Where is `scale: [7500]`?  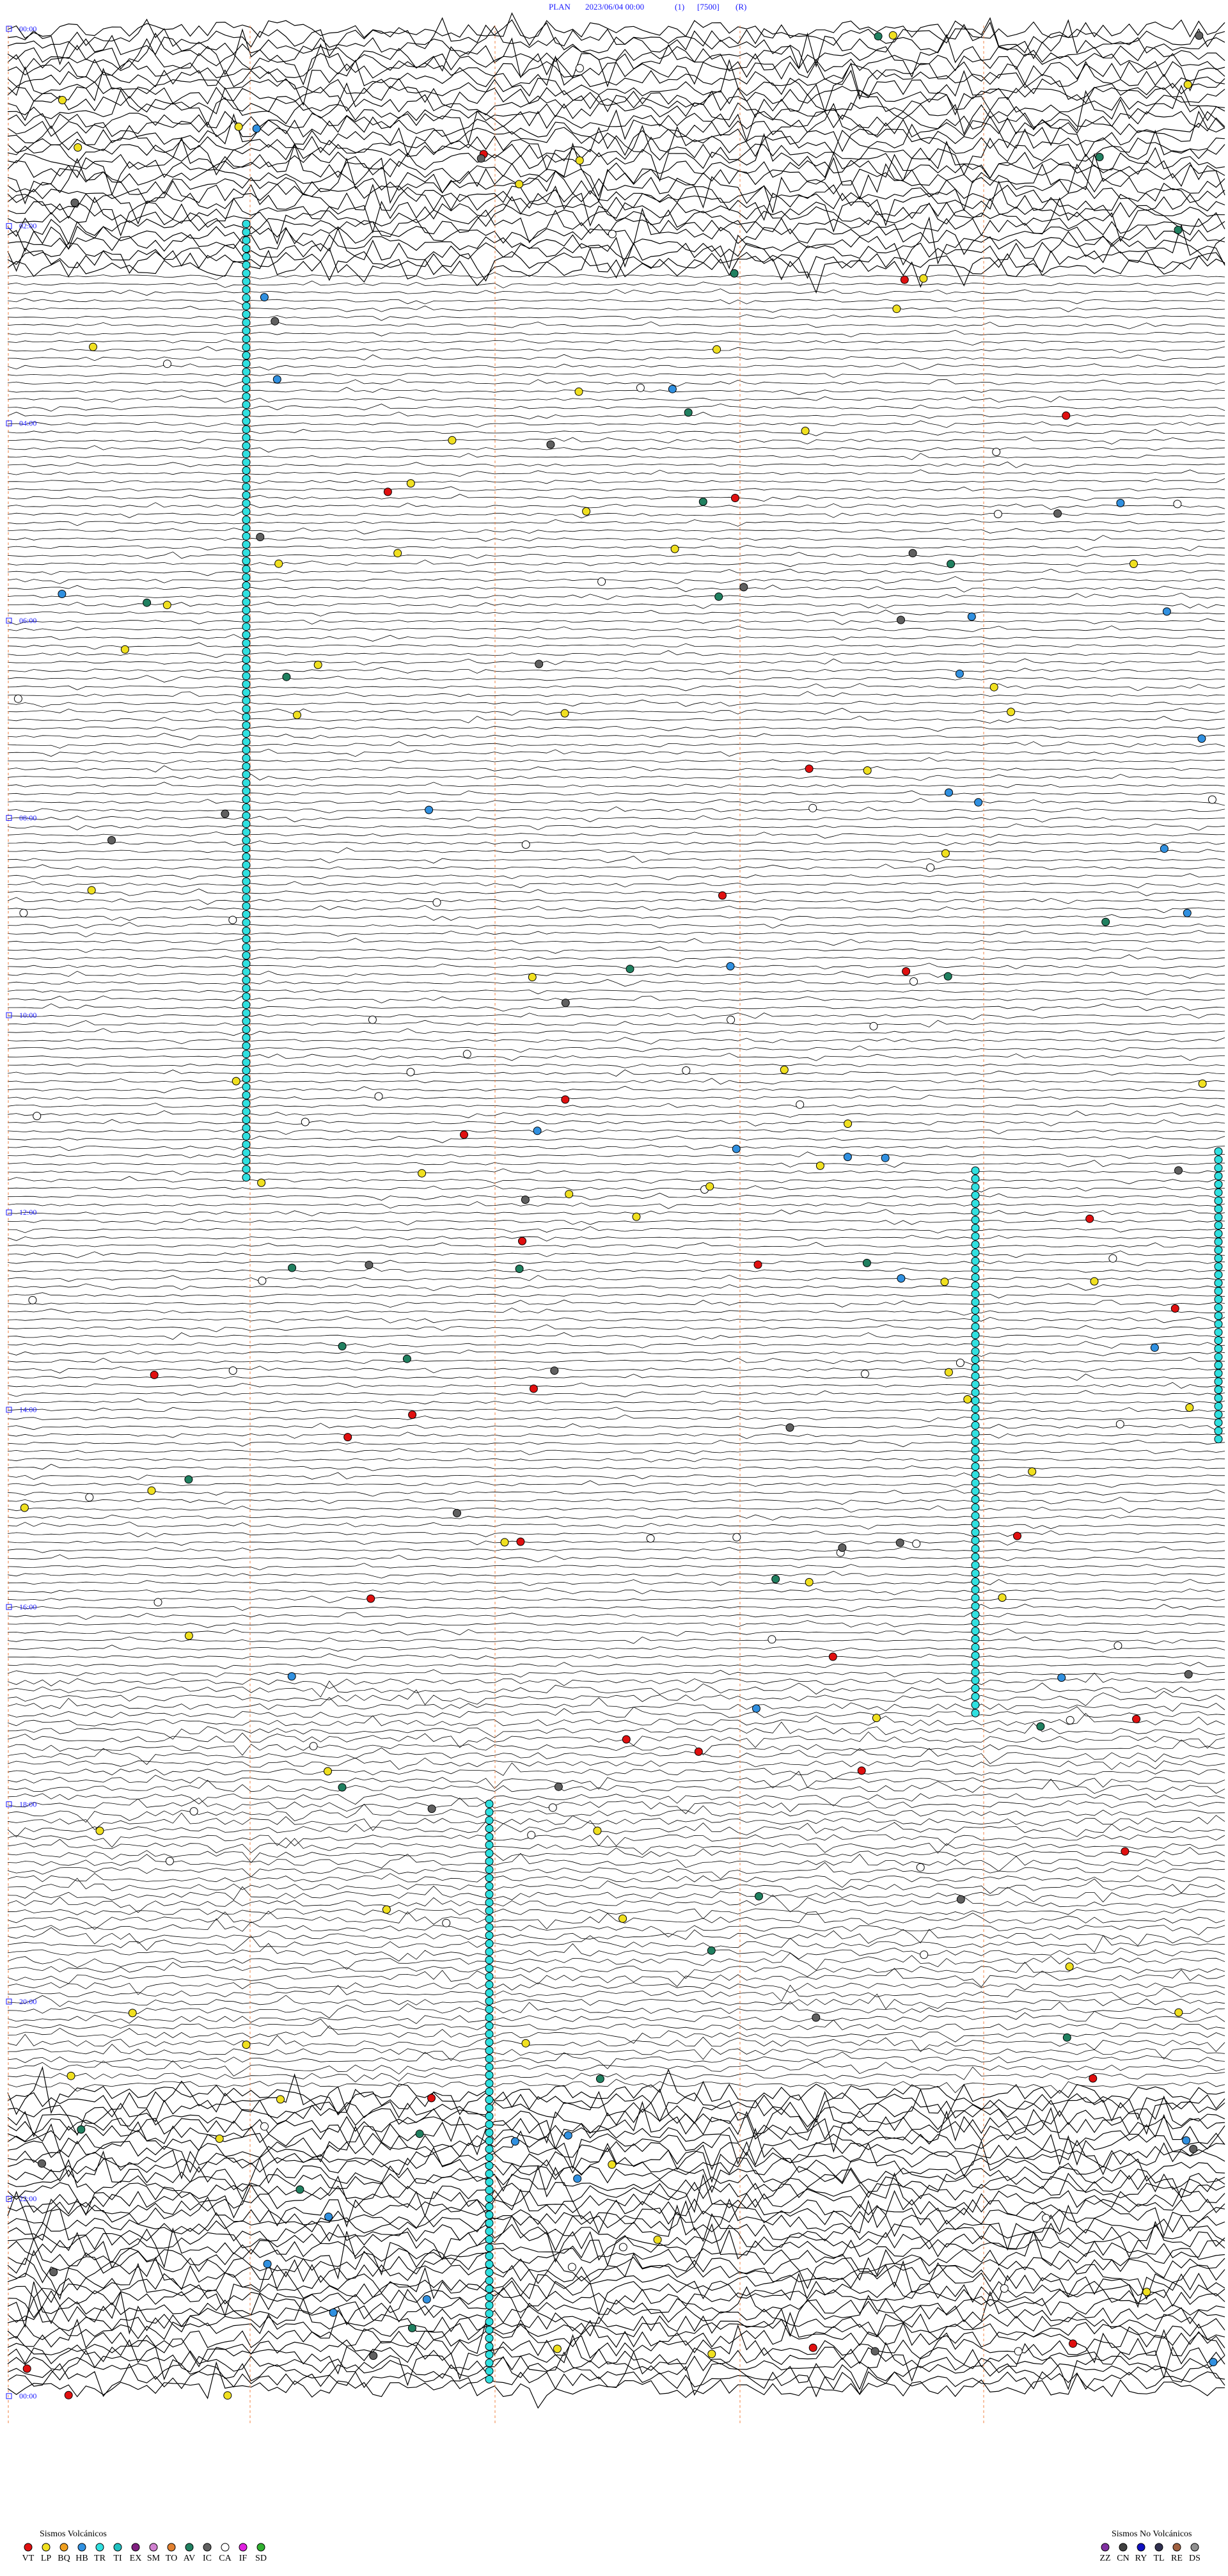 scale: [7500] is located at coordinates (708, 7).